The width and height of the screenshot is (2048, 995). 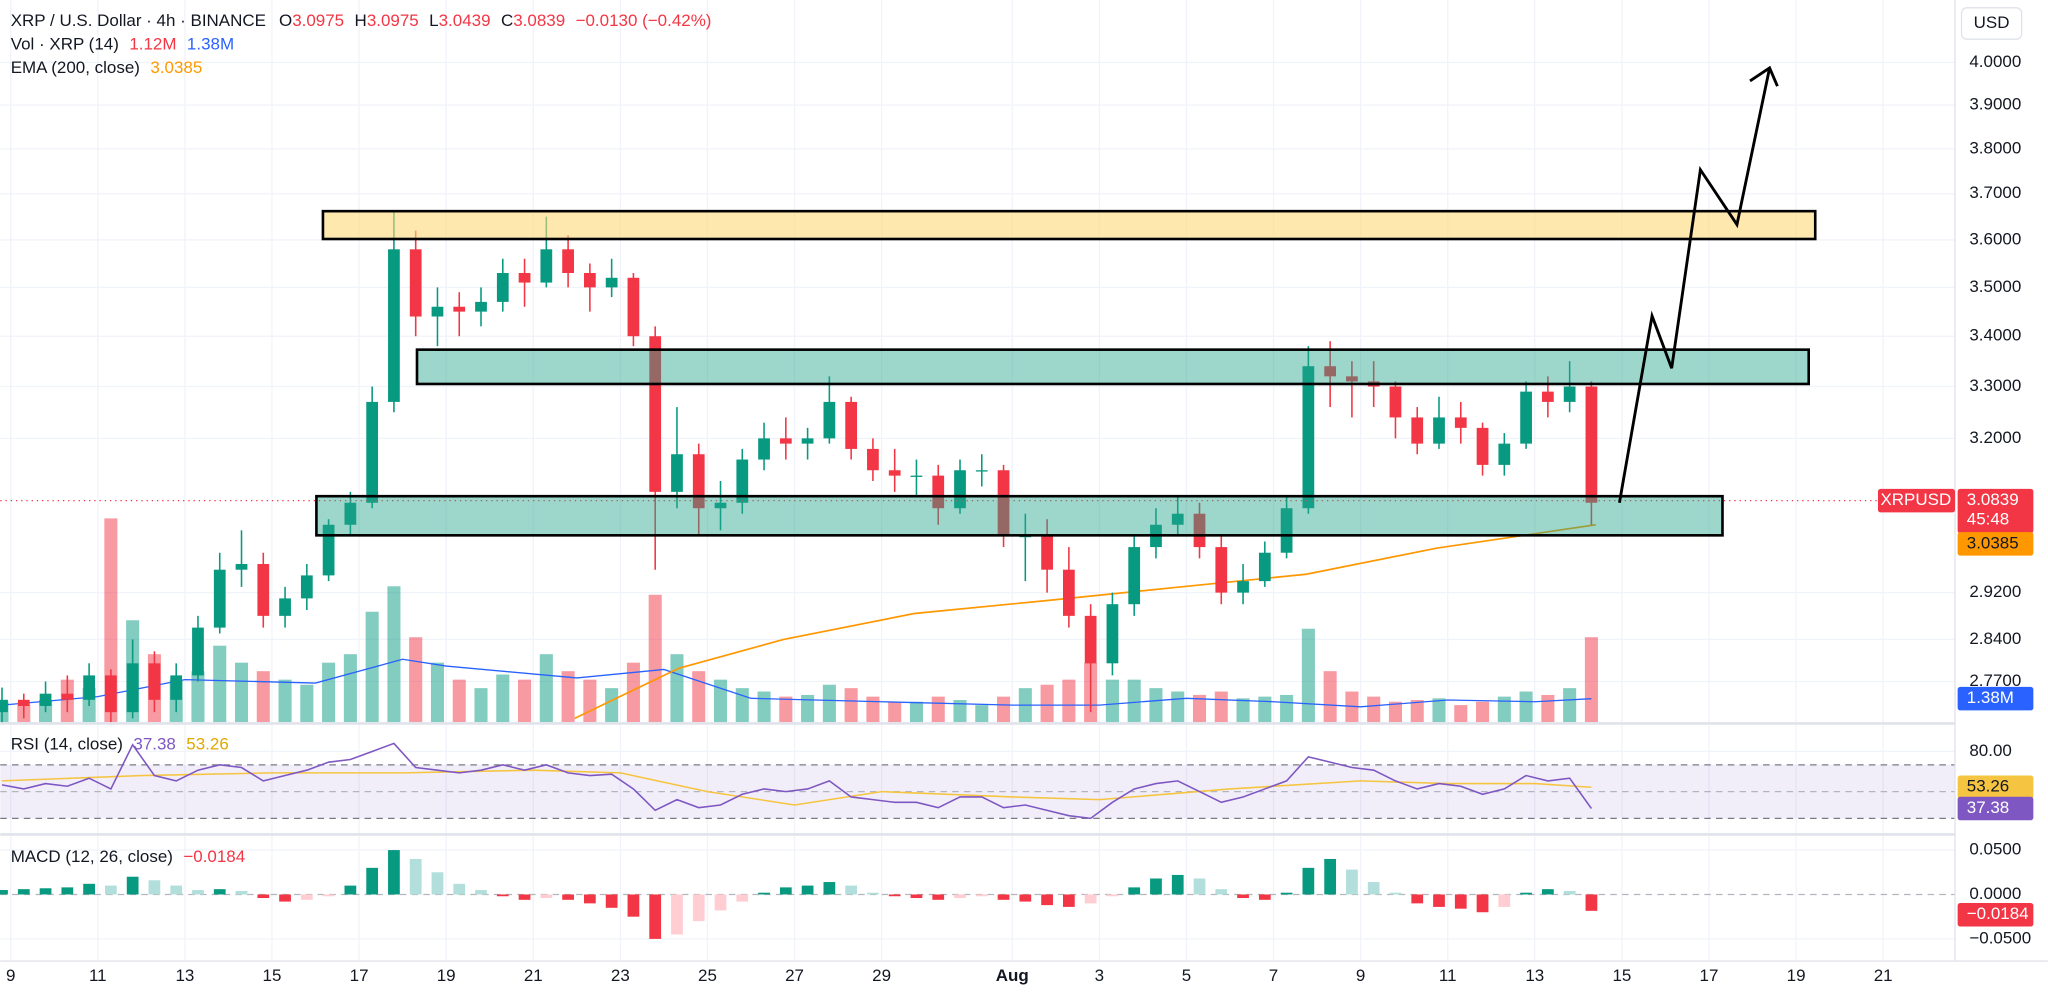 I want to click on y-tick-label: 3.2000, so click(x=1995, y=437).